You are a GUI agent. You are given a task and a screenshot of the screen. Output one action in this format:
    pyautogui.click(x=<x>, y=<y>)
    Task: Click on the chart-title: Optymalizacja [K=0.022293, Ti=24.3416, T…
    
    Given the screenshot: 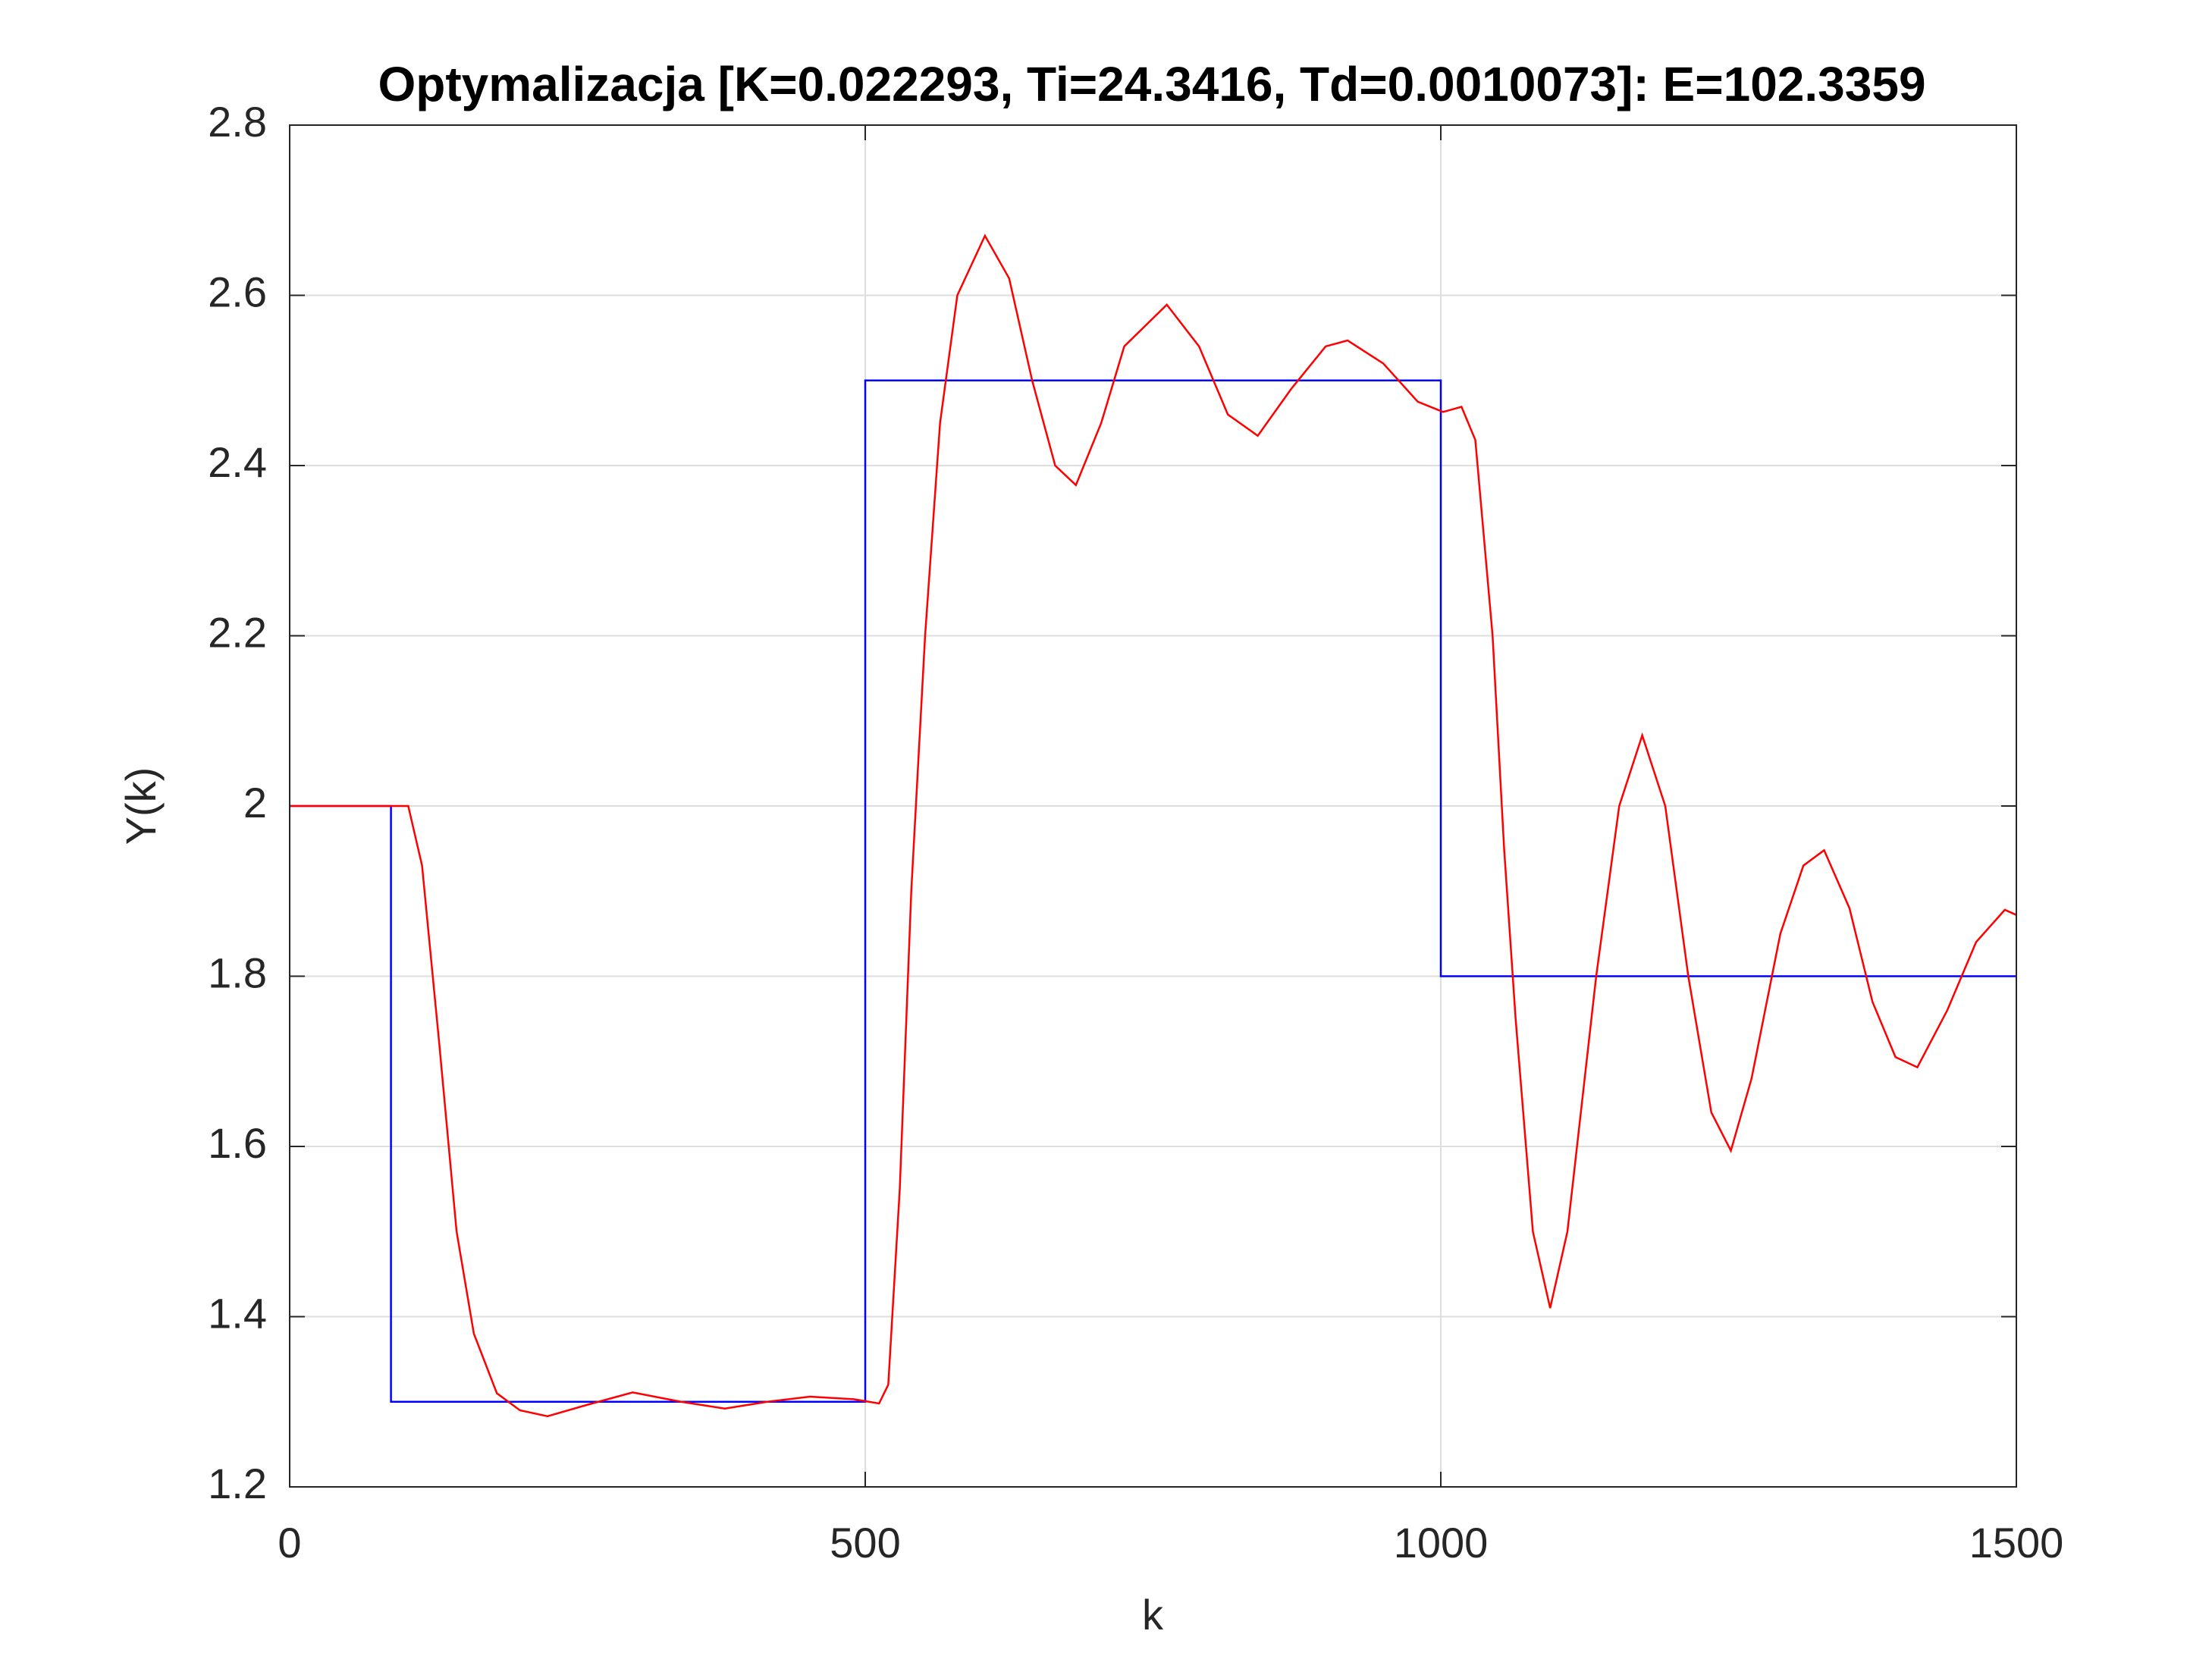 What is the action you would take?
    pyautogui.click(x=1151, y=84)
    